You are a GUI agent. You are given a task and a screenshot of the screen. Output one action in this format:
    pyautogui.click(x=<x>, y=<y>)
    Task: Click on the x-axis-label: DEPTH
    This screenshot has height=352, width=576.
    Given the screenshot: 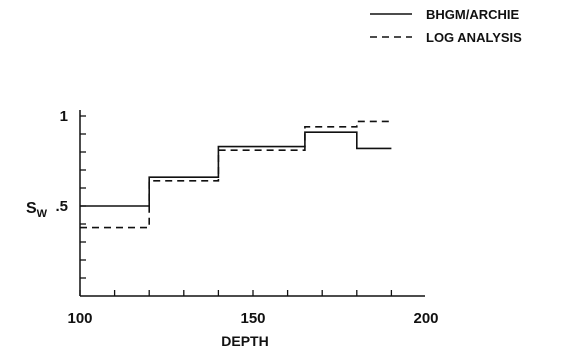 What is the action you would take?
    pyautogui.click(x=244, y=341)
    